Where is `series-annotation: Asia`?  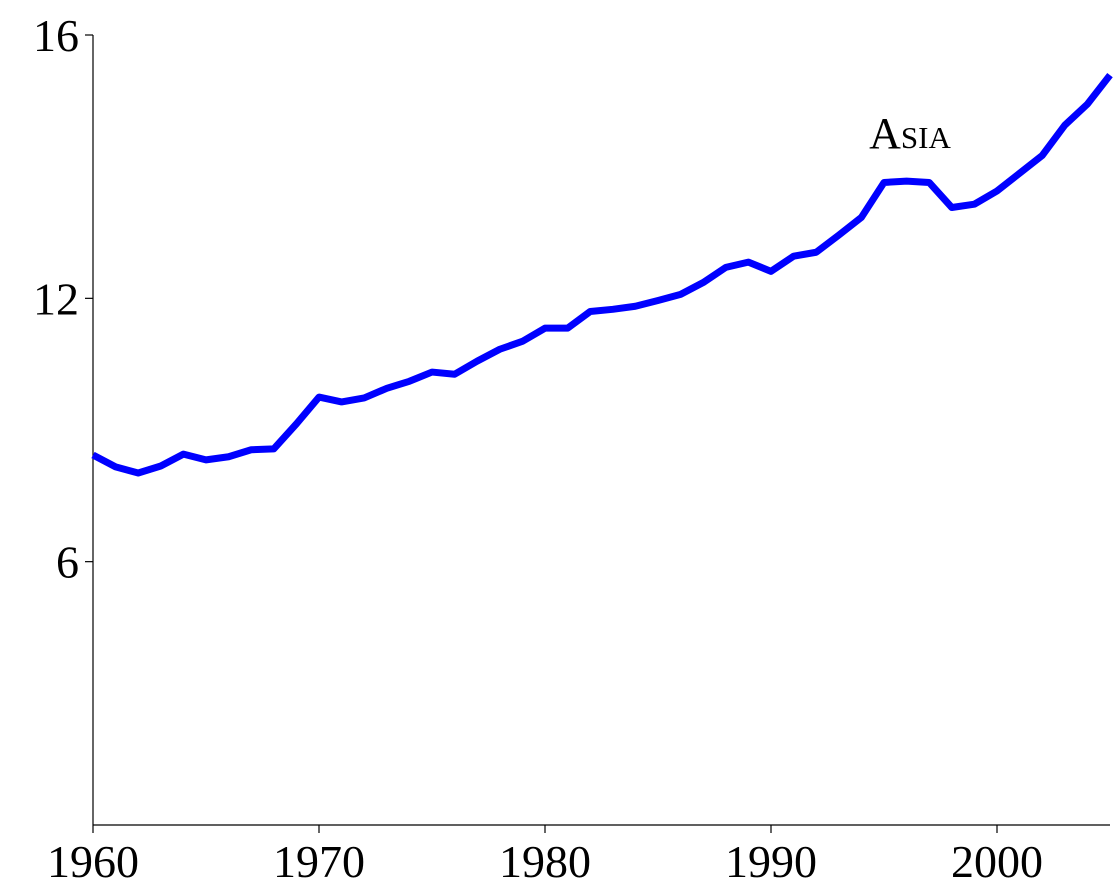
series-annotation: Asia is located at coordinates (910, 133).